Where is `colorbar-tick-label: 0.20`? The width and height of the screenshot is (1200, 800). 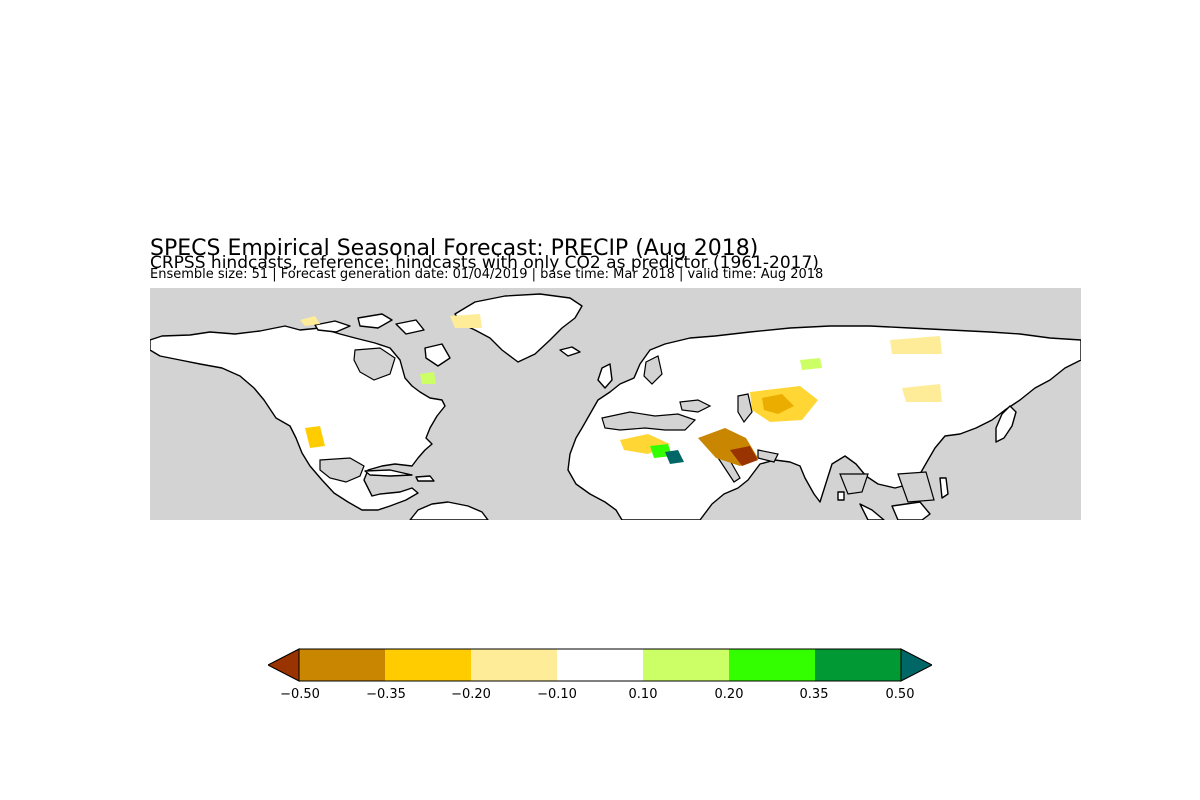
colorbar-tick-label: 0.20 is located at coordinates (729, 694).